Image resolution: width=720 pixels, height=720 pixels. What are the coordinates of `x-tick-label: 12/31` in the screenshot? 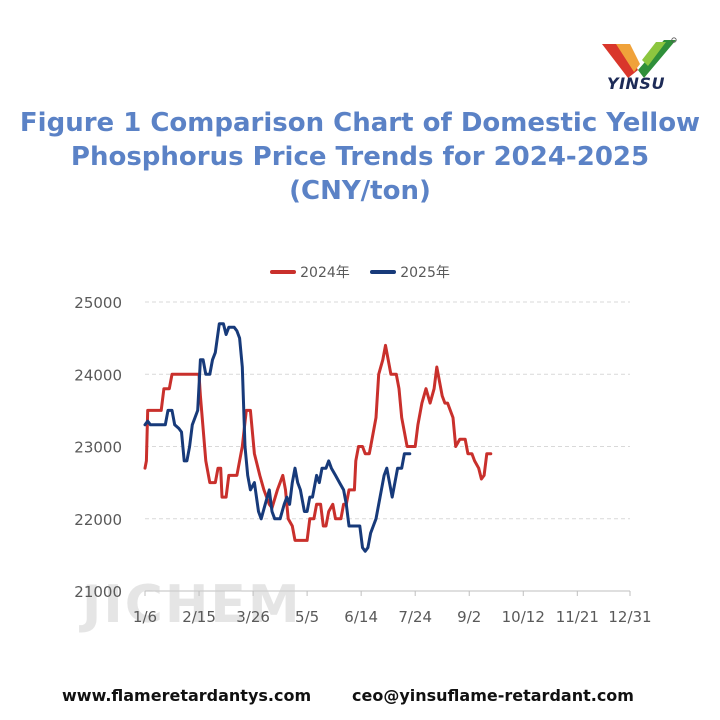 It's located at (629, 617).